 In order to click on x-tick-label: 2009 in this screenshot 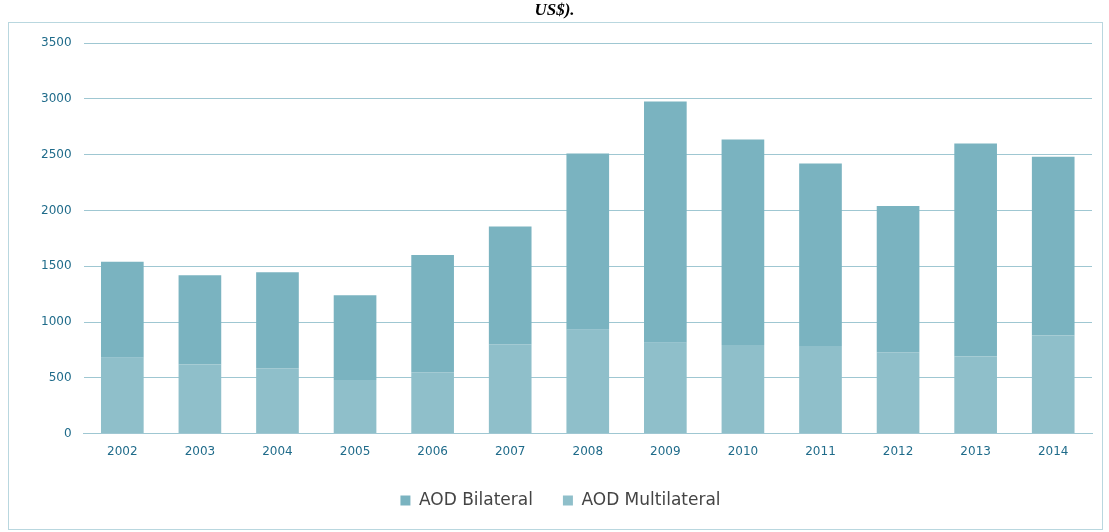, I will do `click(665, 450)`.